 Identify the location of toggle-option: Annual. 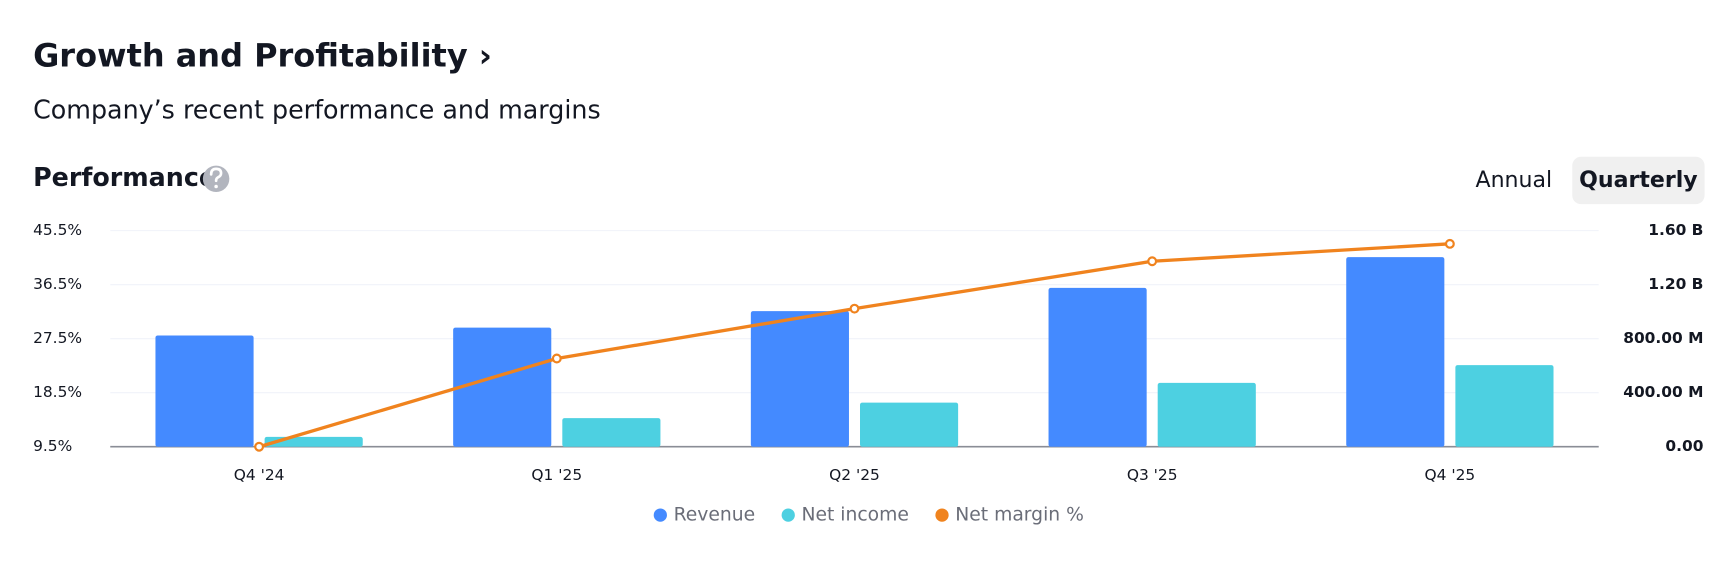
(1514, 180).